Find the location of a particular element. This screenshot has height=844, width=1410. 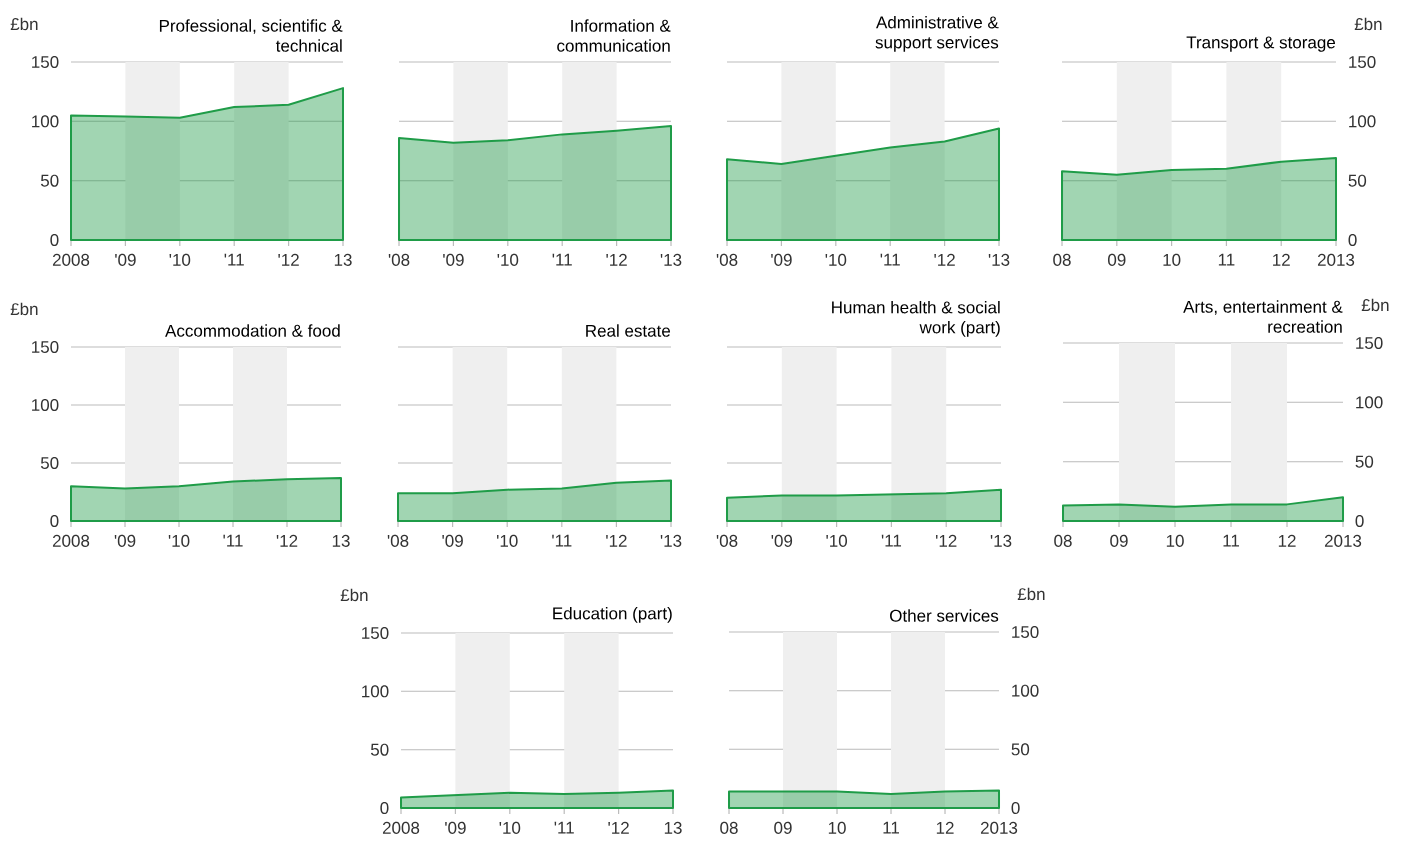

chart-title: Transport & storage is located at coordinates (1261, 44).